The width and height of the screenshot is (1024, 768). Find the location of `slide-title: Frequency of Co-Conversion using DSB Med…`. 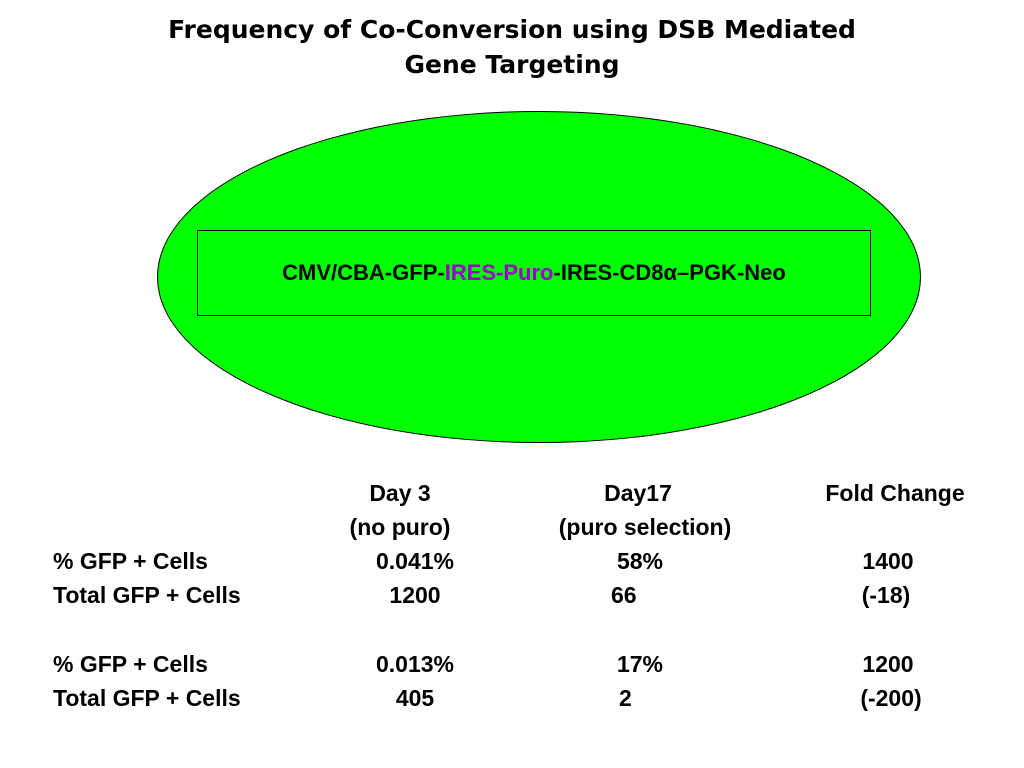

slide-title: Frequency of Co-Conversion using DSB Med… is located at coordinates (512, 47).